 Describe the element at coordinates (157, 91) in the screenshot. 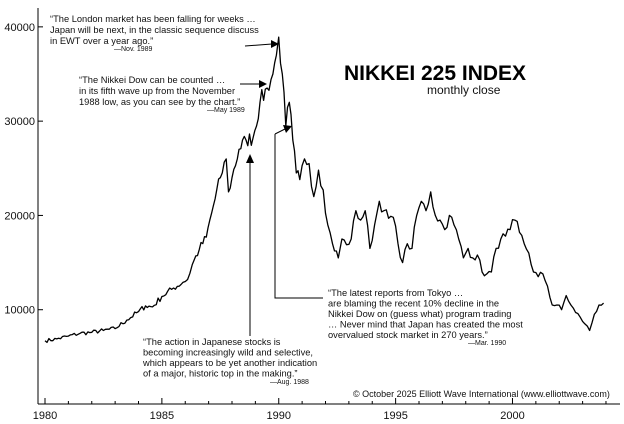

I see `annotation-nikkei-dow-line-2: in its fifth wave up from the November` at that location.